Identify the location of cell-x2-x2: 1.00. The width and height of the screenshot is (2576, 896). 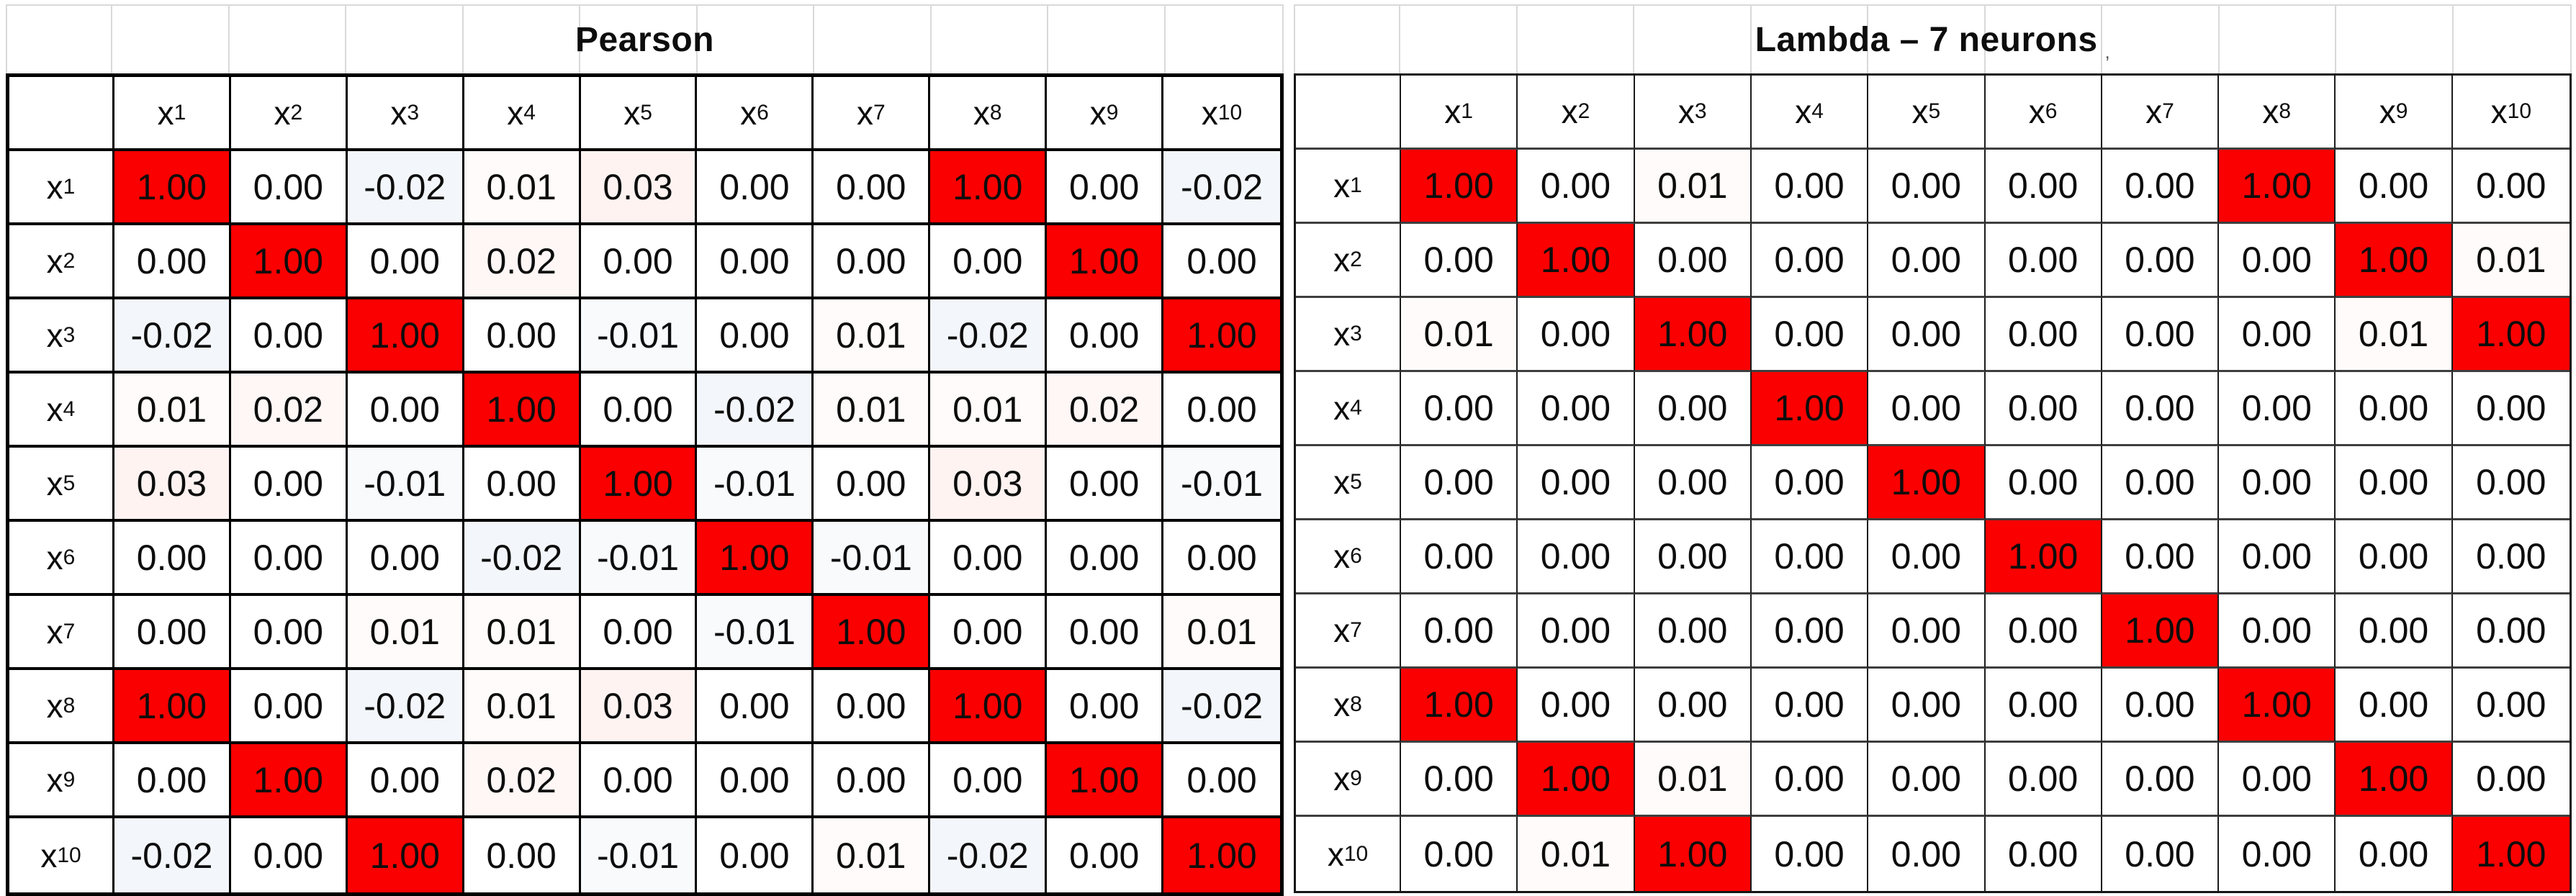
(1576, 261).